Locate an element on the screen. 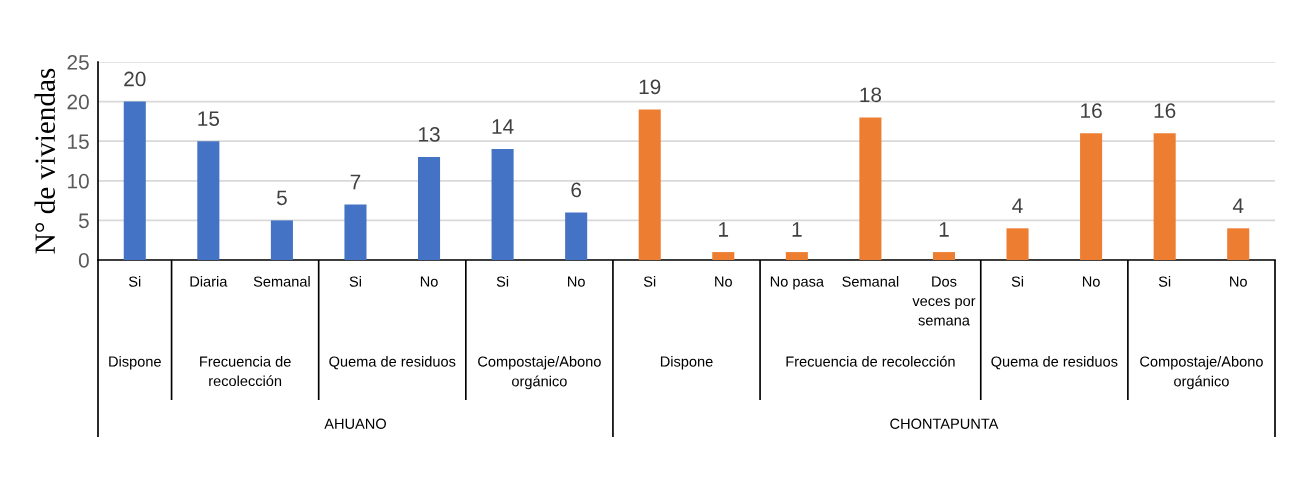 Image resolution: width=1298 pixels, height=496 pixels. data-label: 18 is located at coordinates (871, 95).